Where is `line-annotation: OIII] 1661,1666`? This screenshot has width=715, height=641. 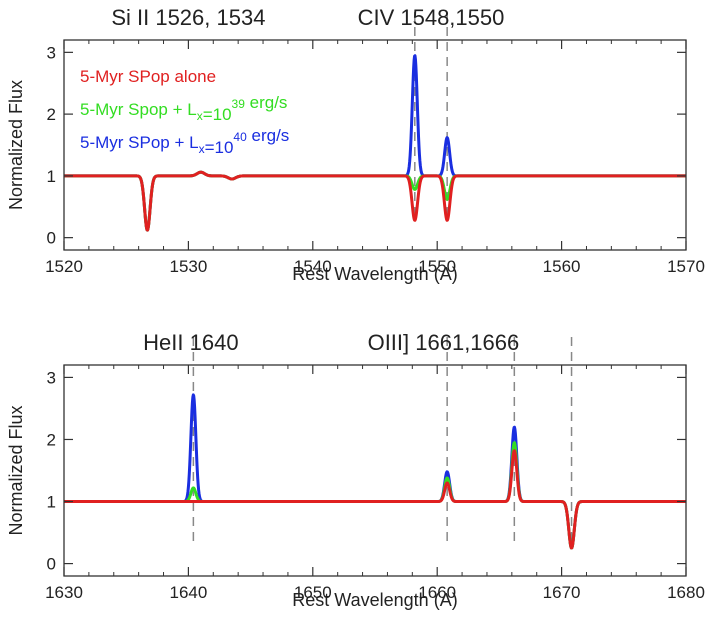 line-annotation: OIII] 1661,1666 is located at coordinates (444, 342).